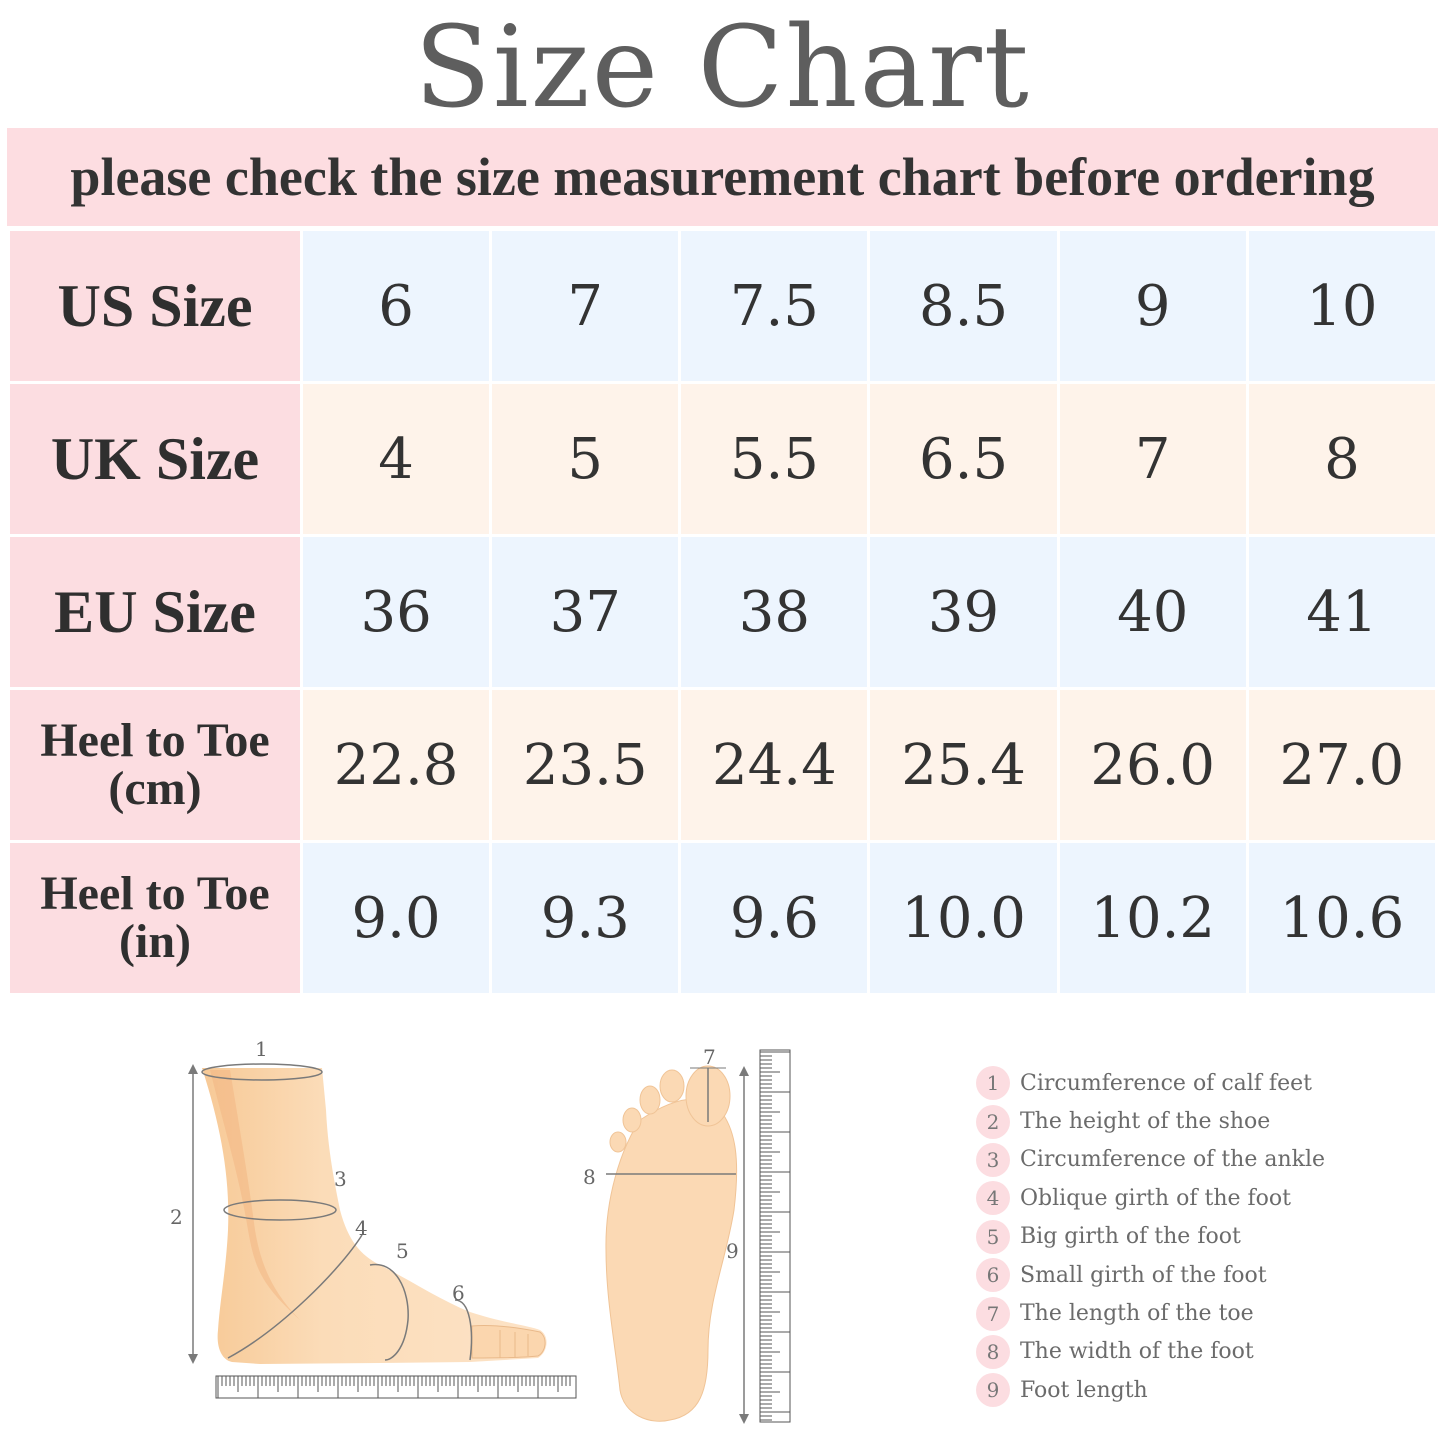 The width and height of the screenshot is (1445, 1445). What do you see at coordinates (1137, 1352) in the screenshot?
I see `legend-label: The width of the foot` at bounding box center [1137, 1352].